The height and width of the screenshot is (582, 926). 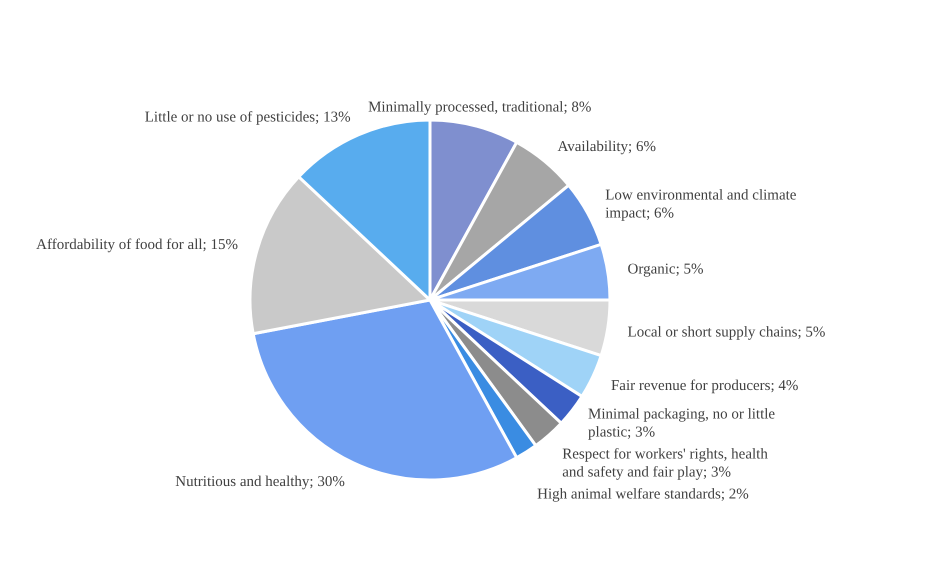 What do you see at coordinates (260, 482) in the screenshot?
I see `slice-label: Nutritious and healthy; 30%` at bounding box center [260, 482].